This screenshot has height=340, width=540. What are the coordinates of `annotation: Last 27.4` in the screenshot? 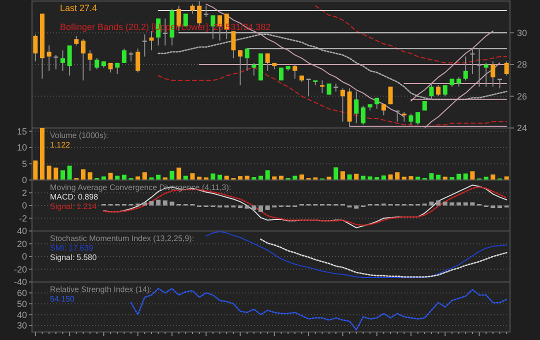 It's located at (79, 8).